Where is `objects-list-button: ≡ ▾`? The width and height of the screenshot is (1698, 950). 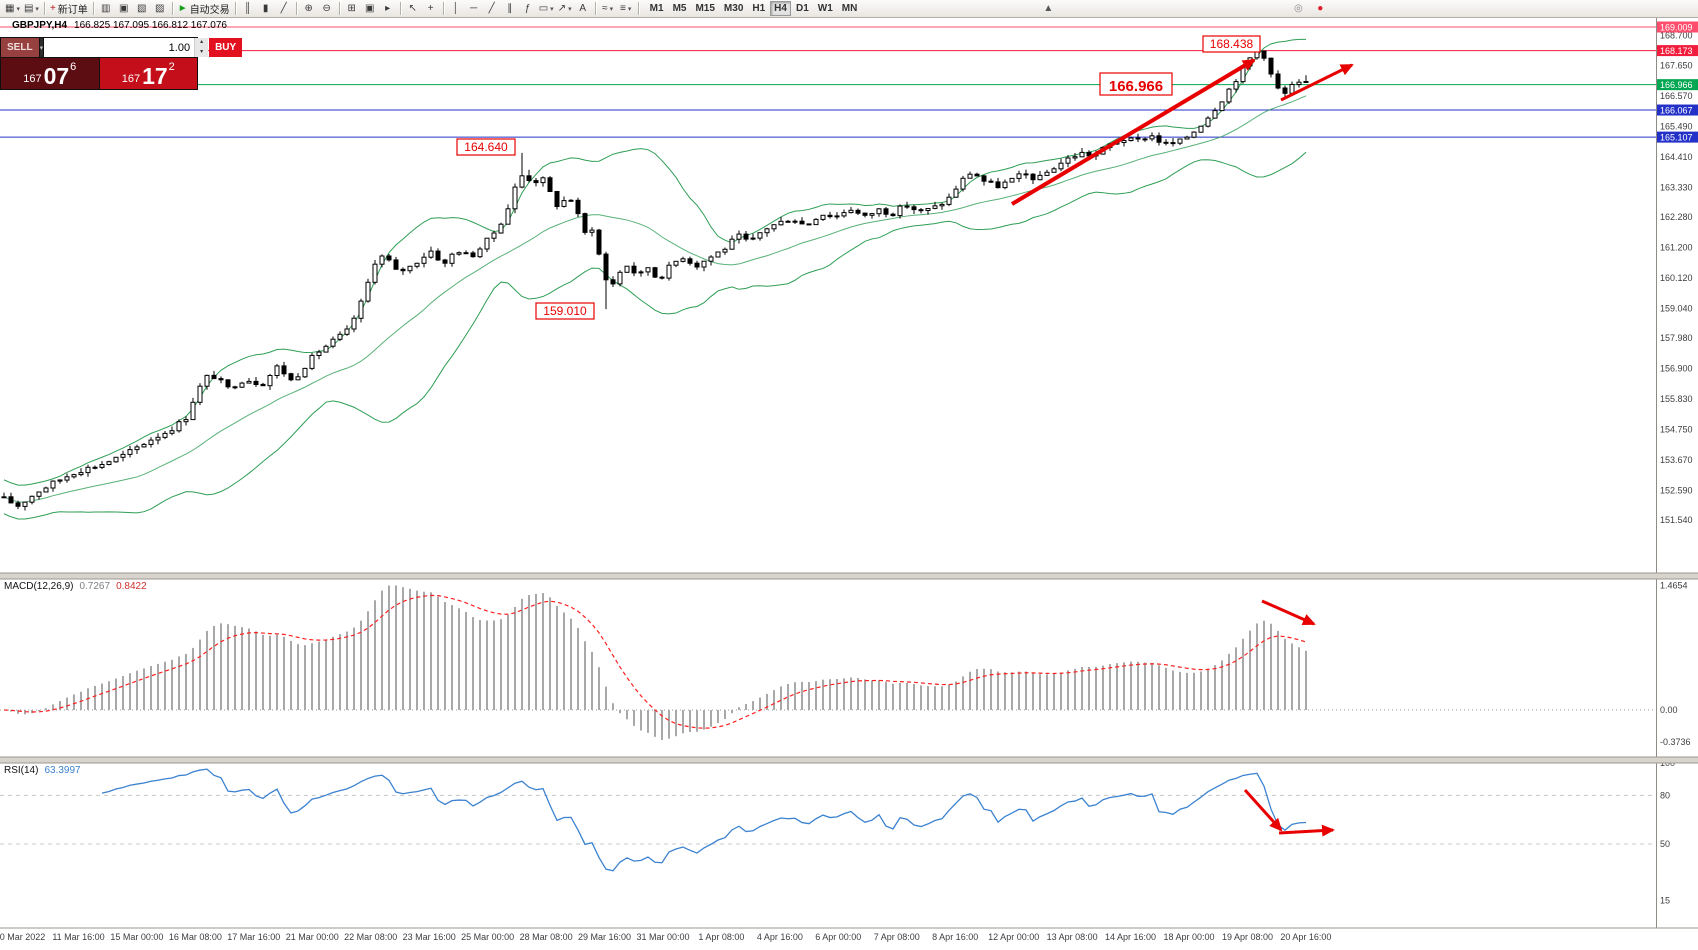
objects-list-button: ≡ ▾ is located at coordinates (626, 9).